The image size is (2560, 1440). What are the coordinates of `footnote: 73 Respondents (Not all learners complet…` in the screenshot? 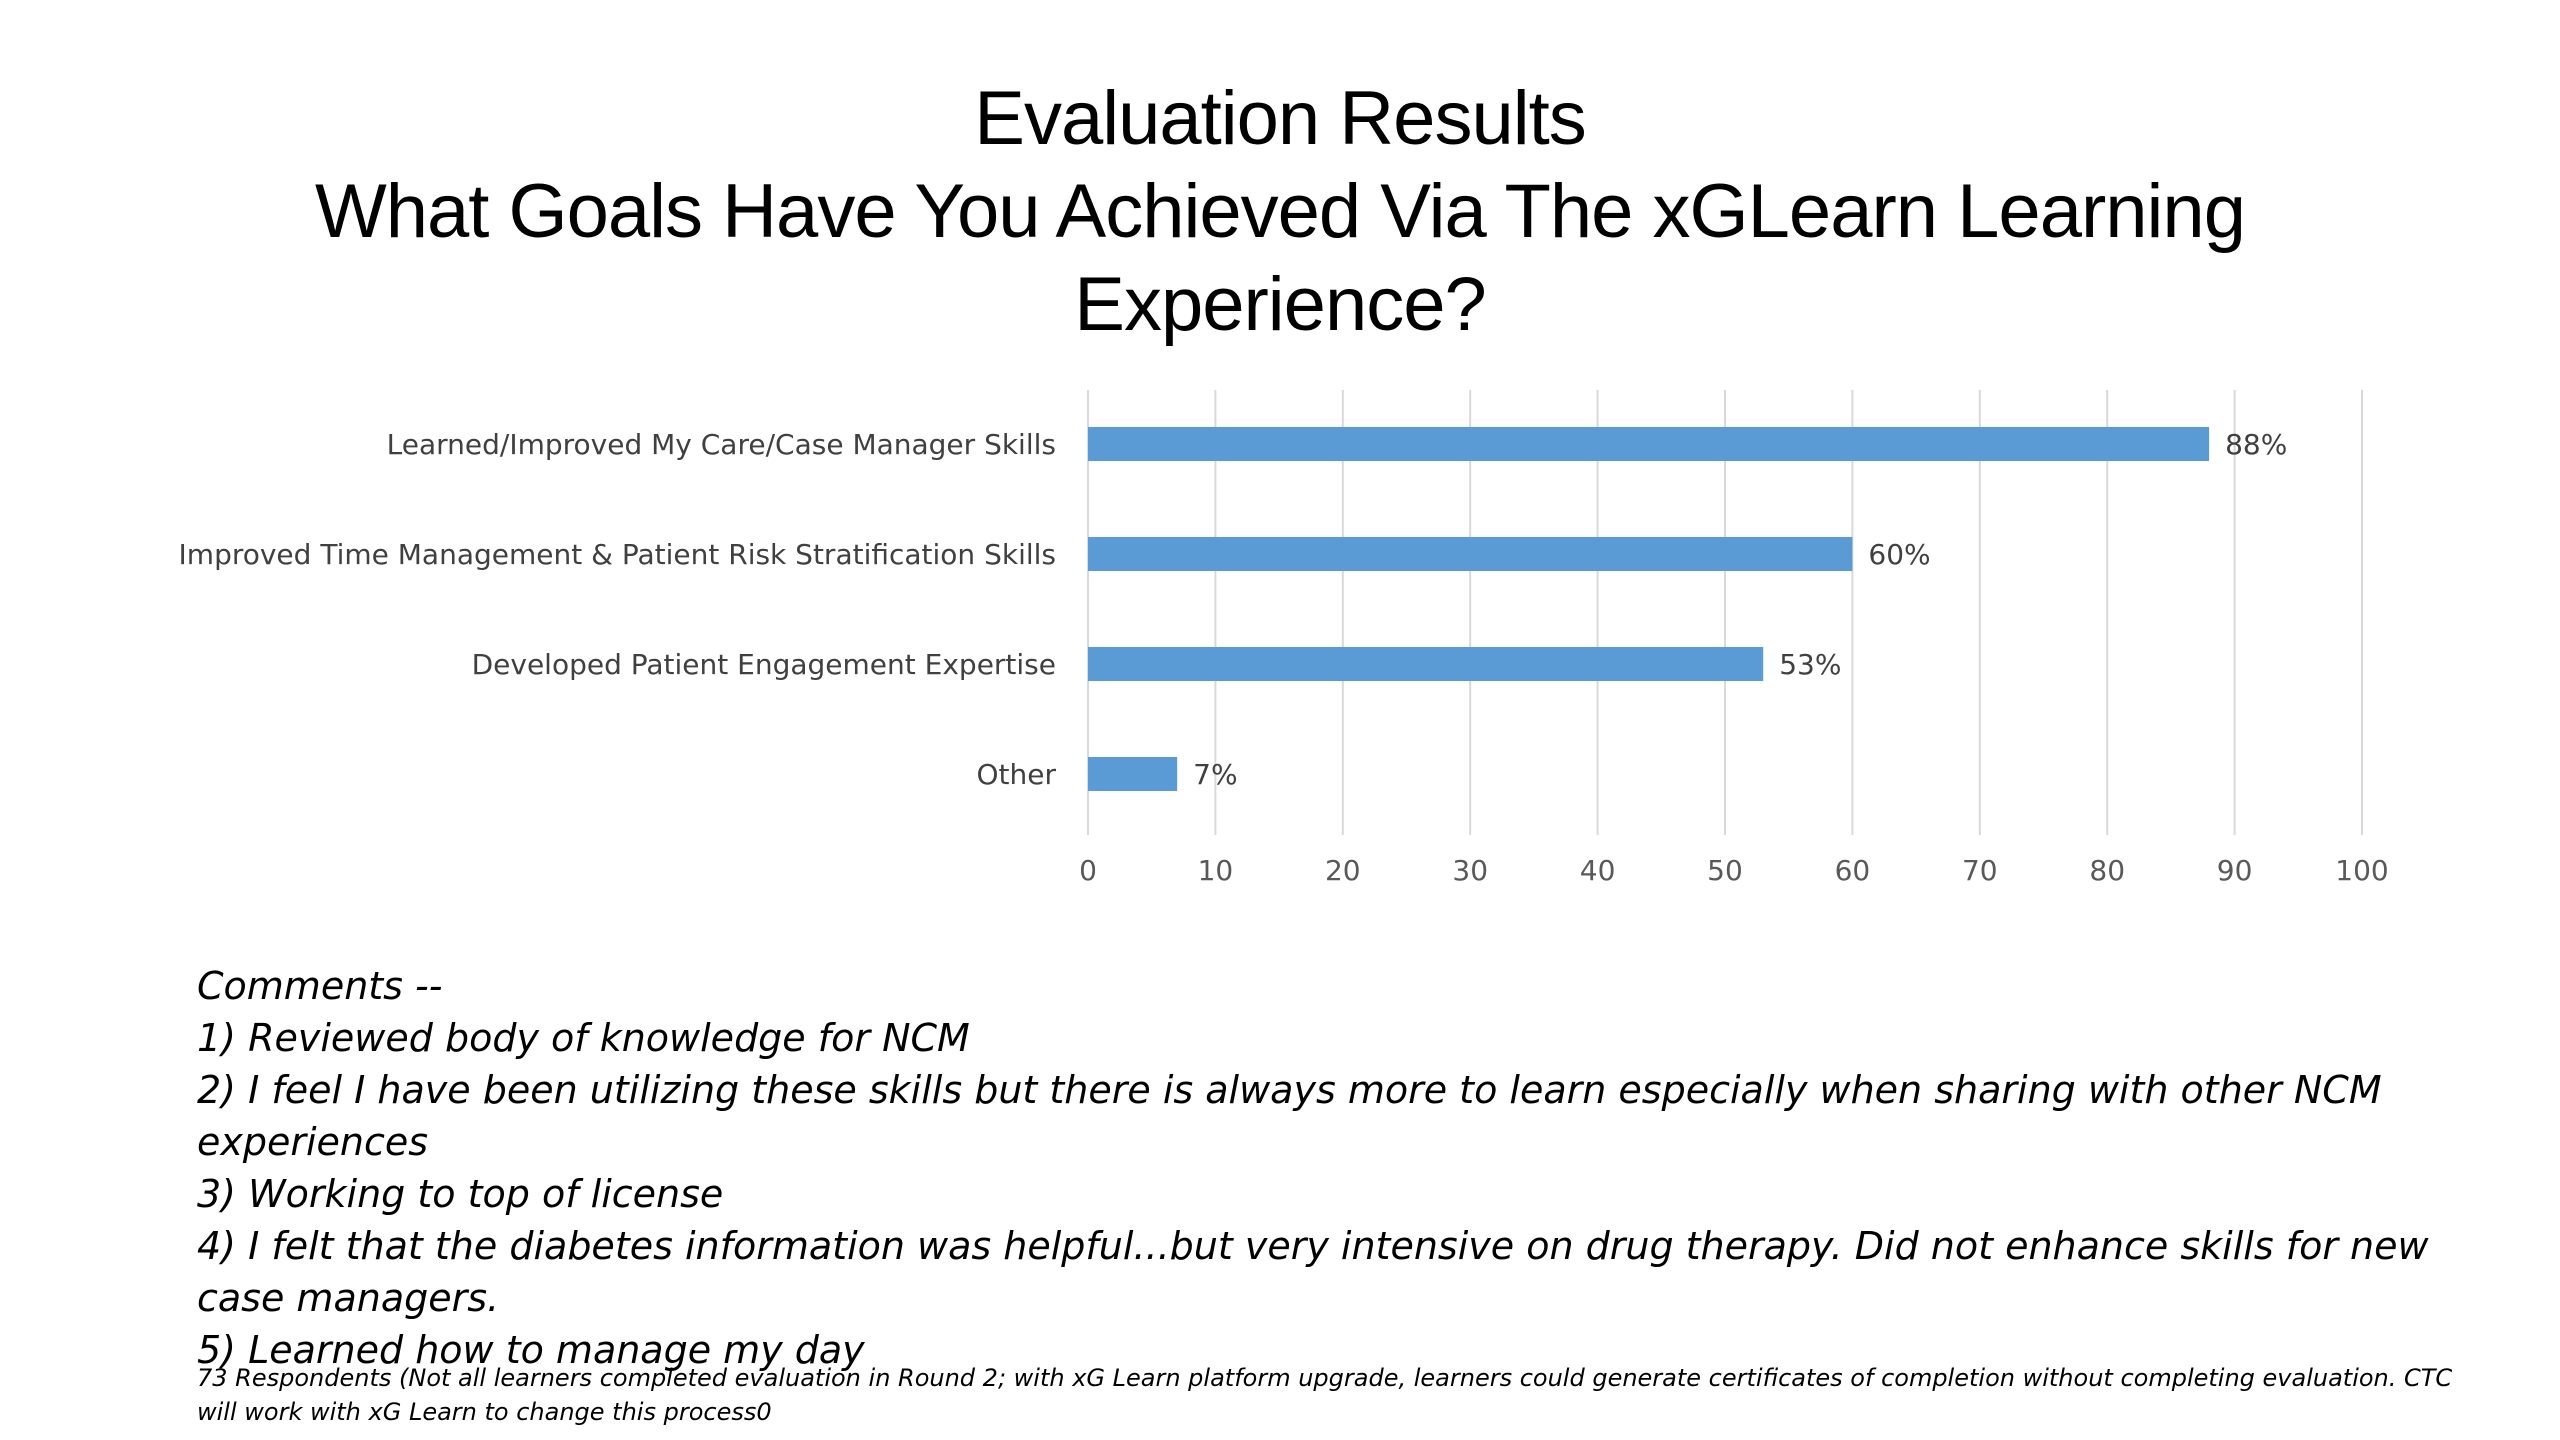 It's located at (1325, 1395).